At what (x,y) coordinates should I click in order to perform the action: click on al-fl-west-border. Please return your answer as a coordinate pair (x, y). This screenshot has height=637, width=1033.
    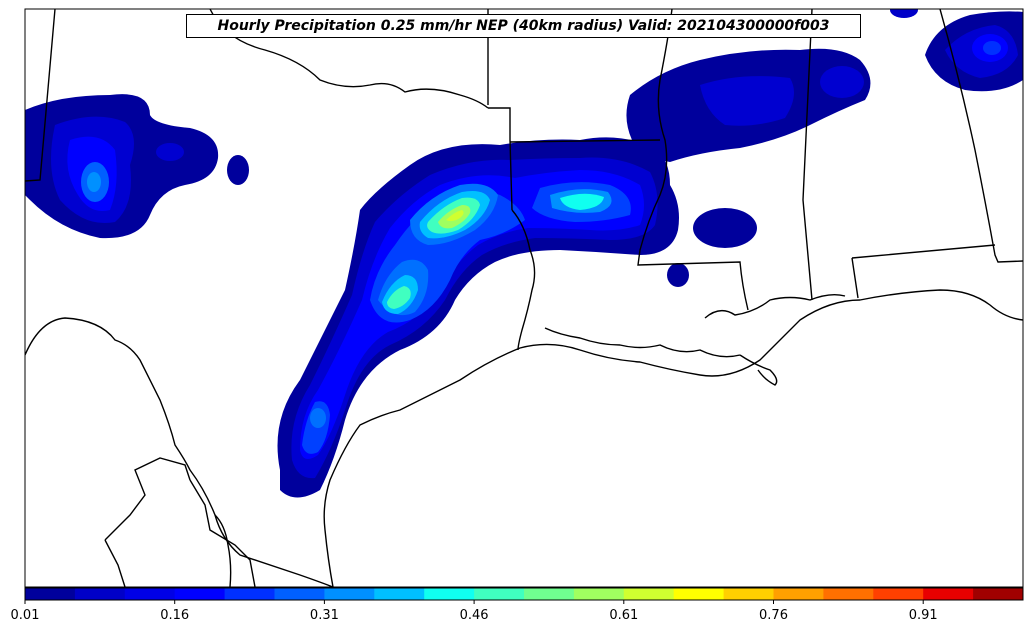
    Looking at the image, I should click on (855, 278).